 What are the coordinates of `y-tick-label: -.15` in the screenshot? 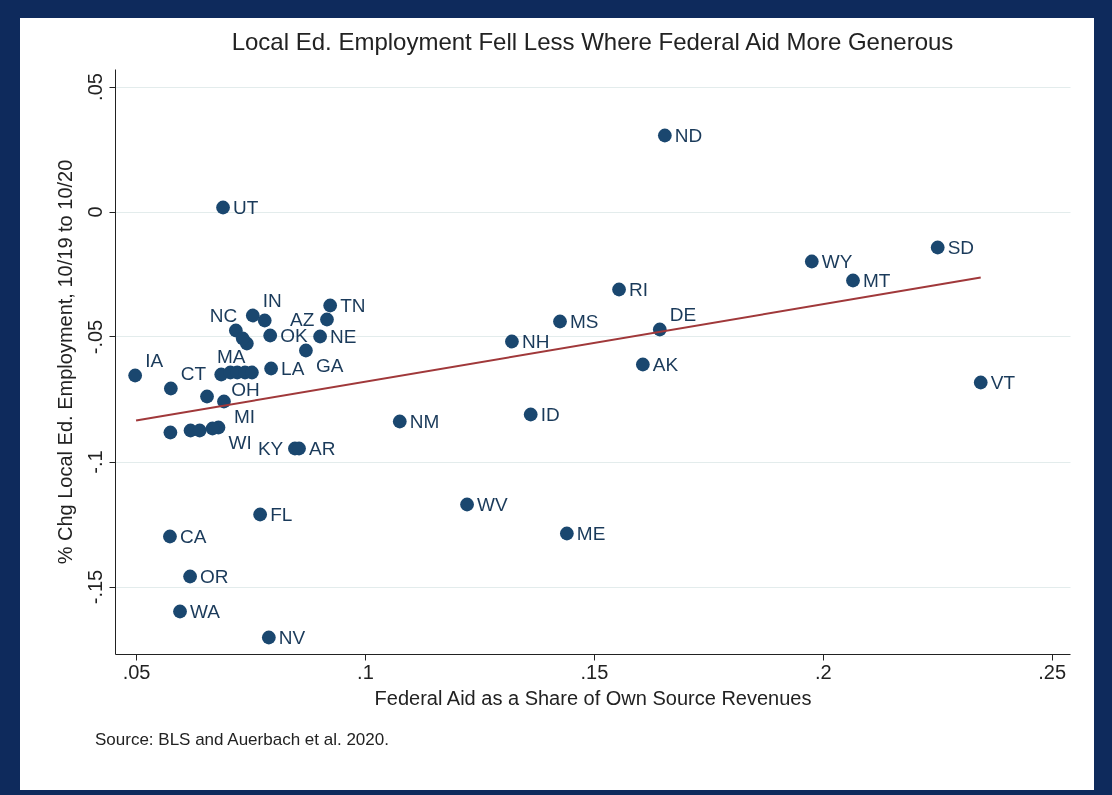 It's located at (94, 587).